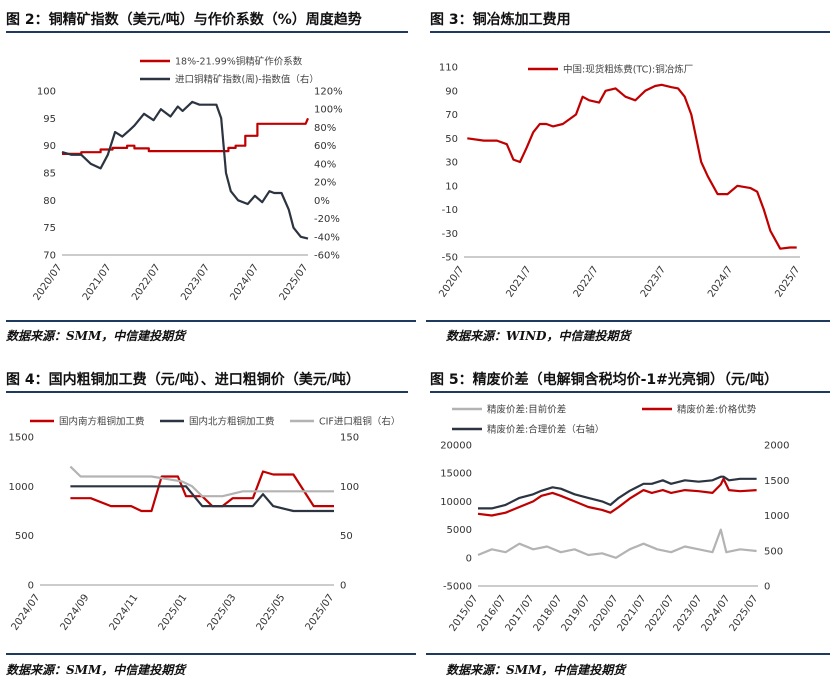  Describe the element at coordinates (48, 282) in the screenshot. I see `x-tick-label: 2020/07` at that location.